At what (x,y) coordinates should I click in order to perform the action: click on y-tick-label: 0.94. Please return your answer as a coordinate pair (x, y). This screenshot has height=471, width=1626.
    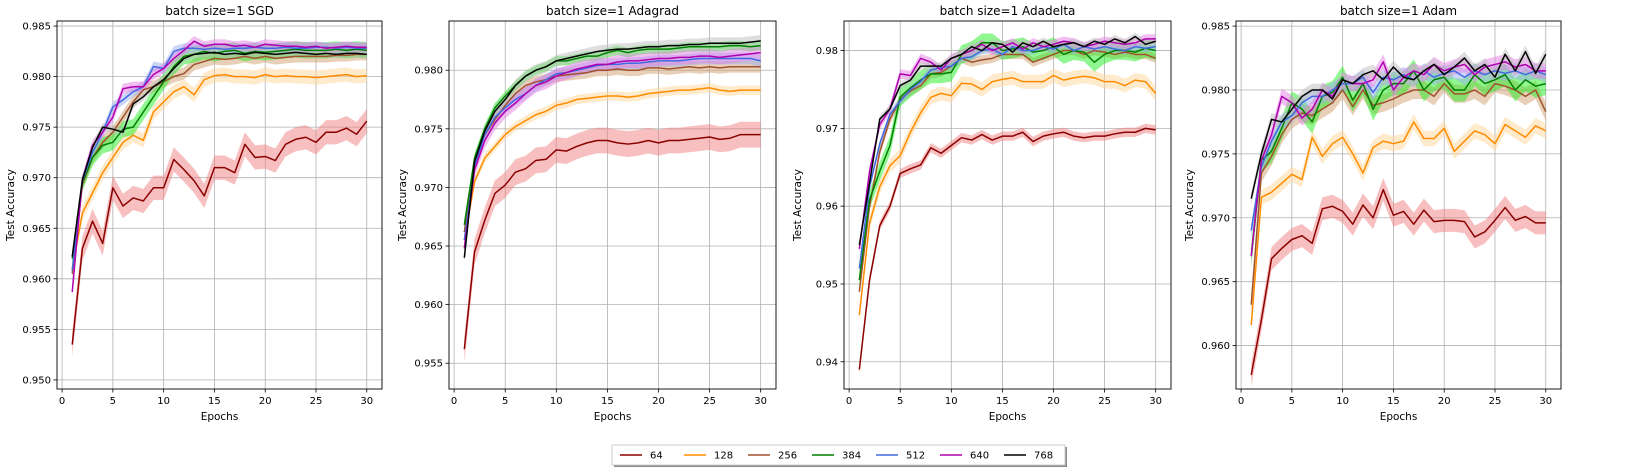
    Looking at the image, I should click on (827, 362).